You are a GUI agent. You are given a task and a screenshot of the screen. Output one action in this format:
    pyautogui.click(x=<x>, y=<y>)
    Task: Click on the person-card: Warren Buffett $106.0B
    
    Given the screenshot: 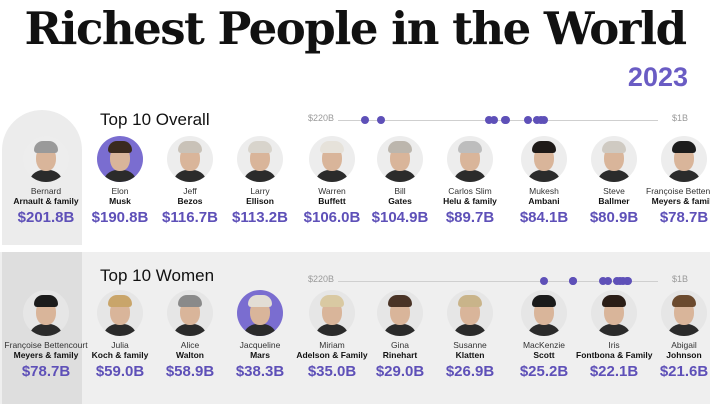 What is the action you would take?
    pyautogui.click(x=332, y=181)
    